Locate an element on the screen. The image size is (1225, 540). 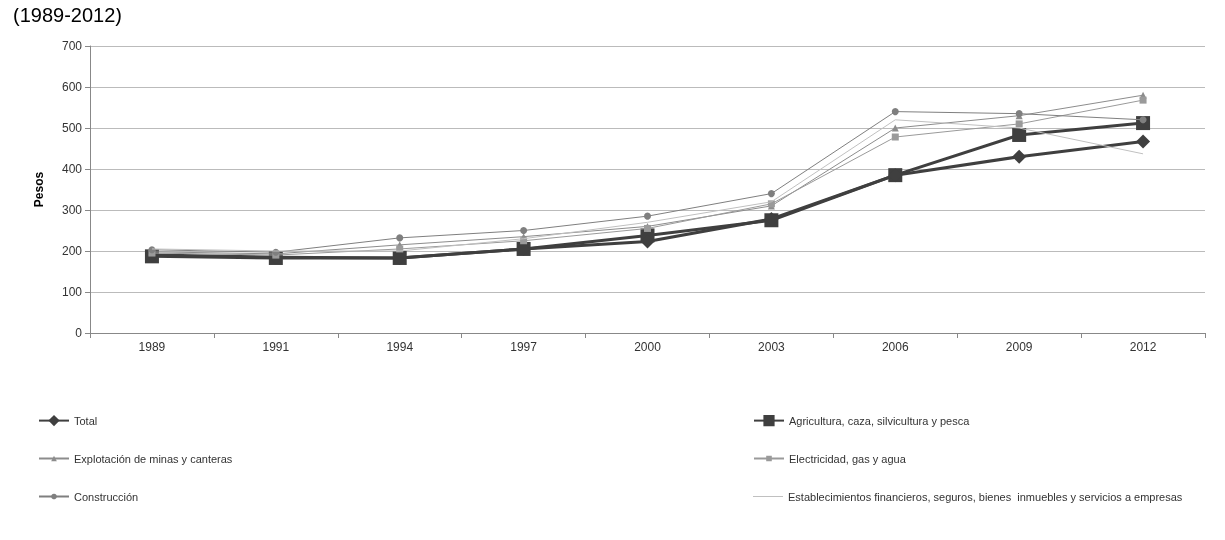
y-tick-label: 0 is located at coordinates (79, 333).